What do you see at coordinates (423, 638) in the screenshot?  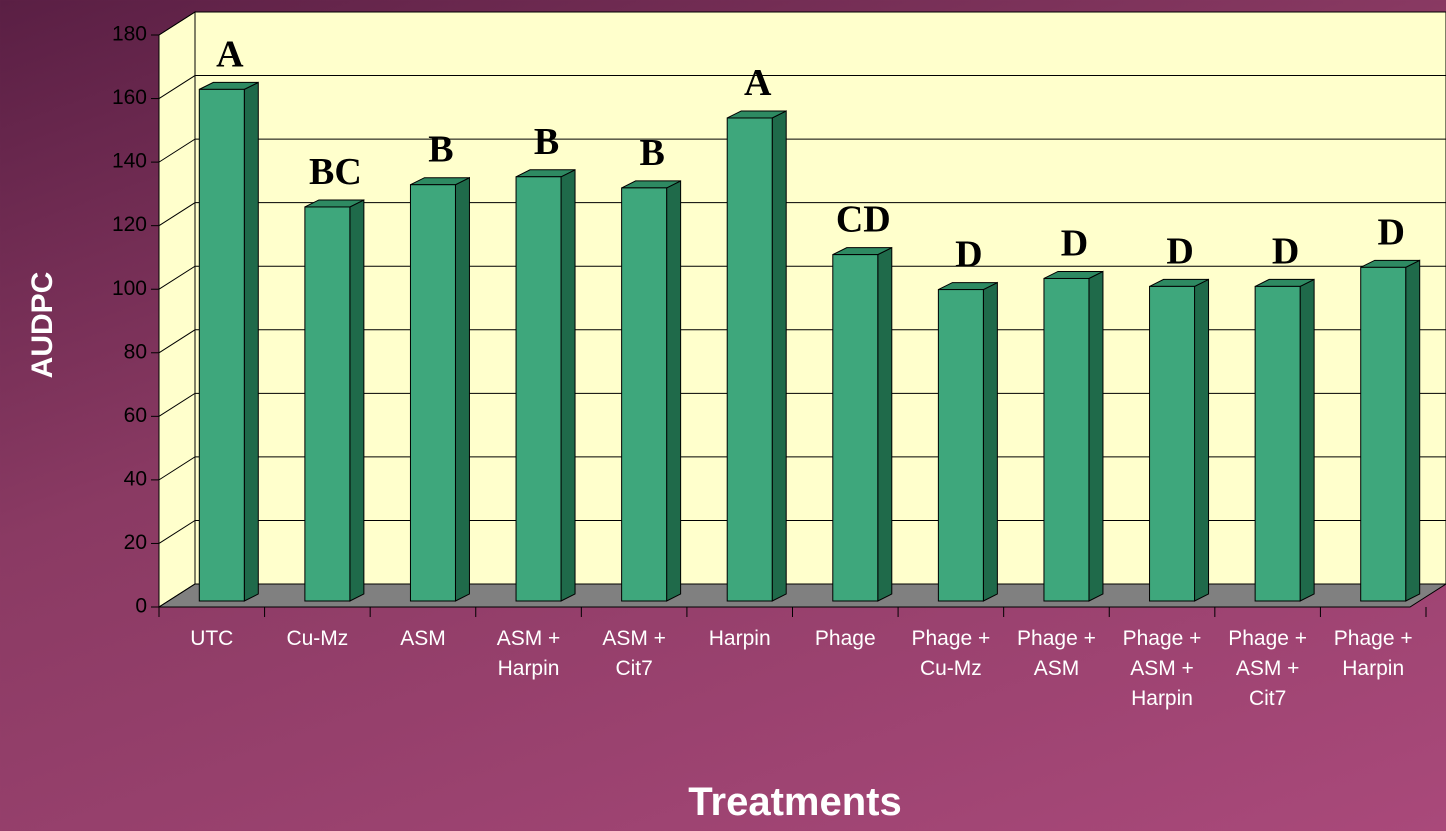 I see `x-tick-label: ASM` at bounding box center [423, 638].